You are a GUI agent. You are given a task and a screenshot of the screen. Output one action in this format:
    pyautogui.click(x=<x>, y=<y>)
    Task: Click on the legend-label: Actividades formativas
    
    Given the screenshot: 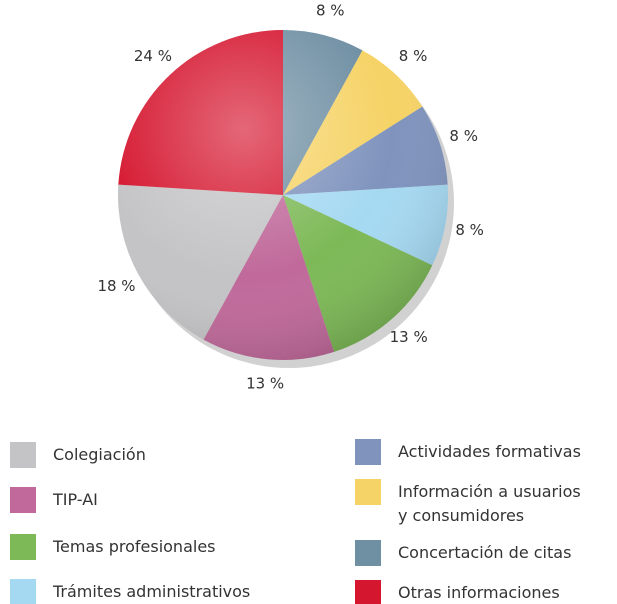 What is the action you would take?
    pyautogui.click(x=489, y=451)
    